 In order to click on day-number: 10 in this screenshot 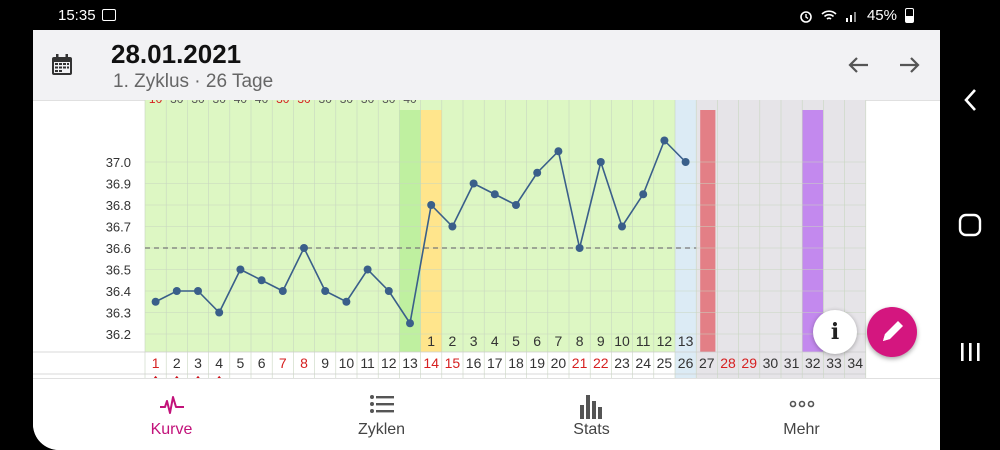, I will do `click(347, 363)`.